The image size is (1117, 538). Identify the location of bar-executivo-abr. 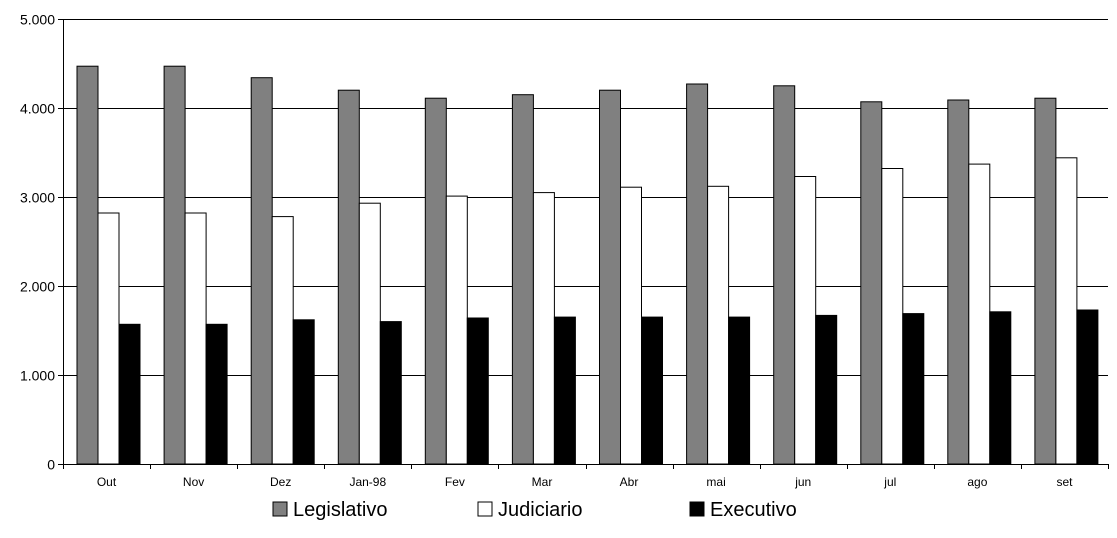
(652, 390).